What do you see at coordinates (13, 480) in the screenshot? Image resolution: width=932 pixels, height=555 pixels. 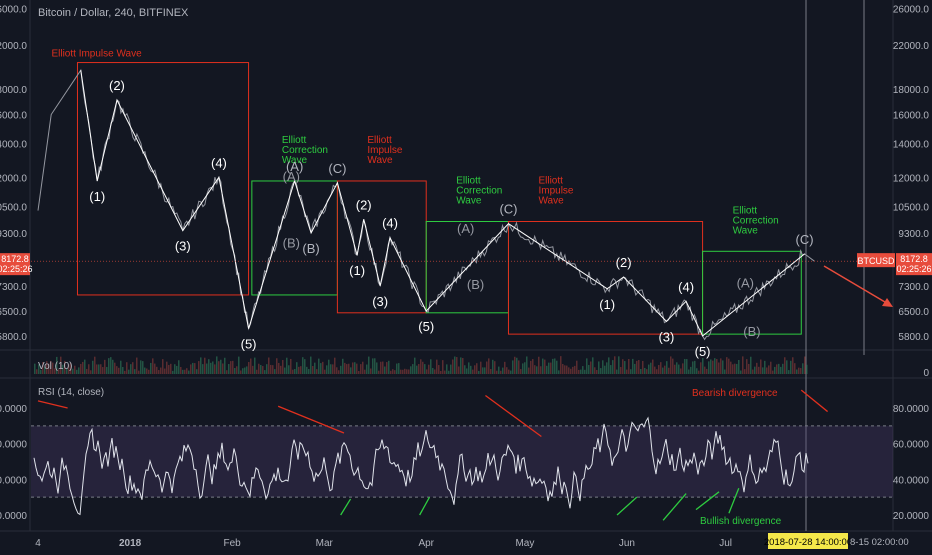 I see `rsi-tick-left: 40.0000` at bounding box center [13, 480].